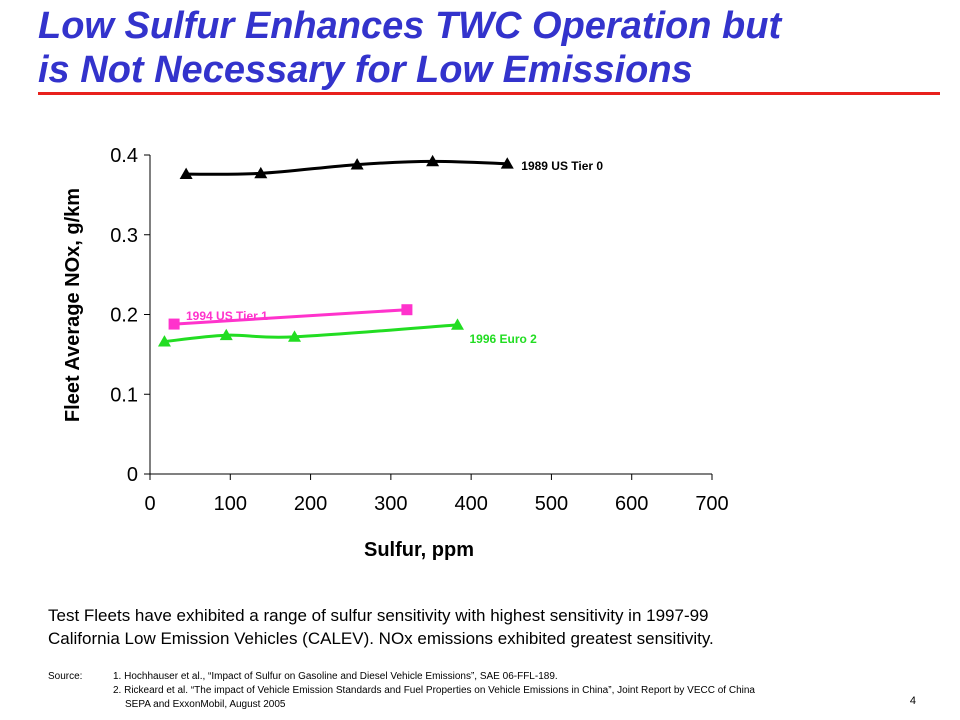 The image size is (960, 720). Describe the element at coordinates (65, 676) in the screenshot. I see `source-label: Source:` at that location.